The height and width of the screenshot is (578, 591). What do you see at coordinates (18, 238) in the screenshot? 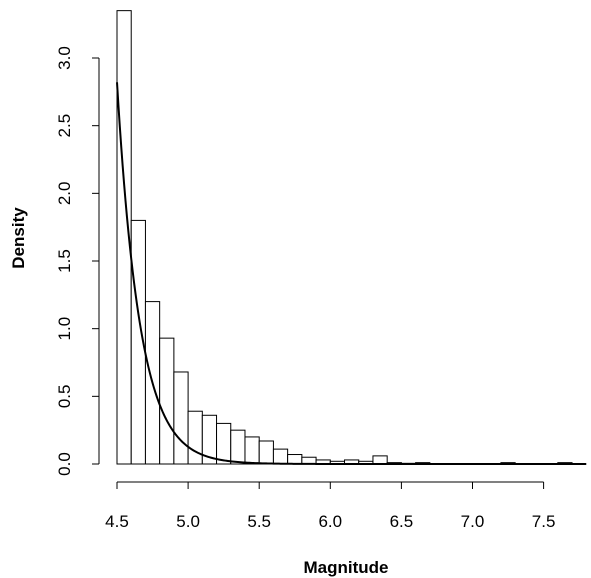
I see `y-axis-title: Density` at bounding box center [18, 238].